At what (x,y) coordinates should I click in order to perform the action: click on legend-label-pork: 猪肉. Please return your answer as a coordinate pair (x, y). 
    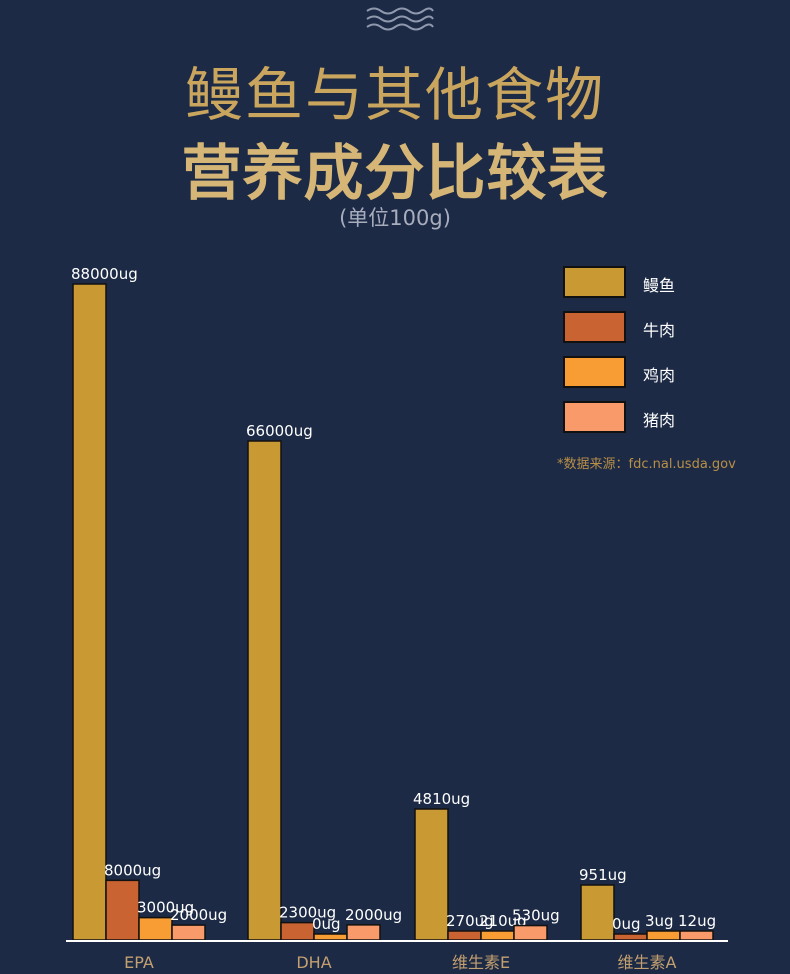
    Looking at the image, I should click on (659, 420).